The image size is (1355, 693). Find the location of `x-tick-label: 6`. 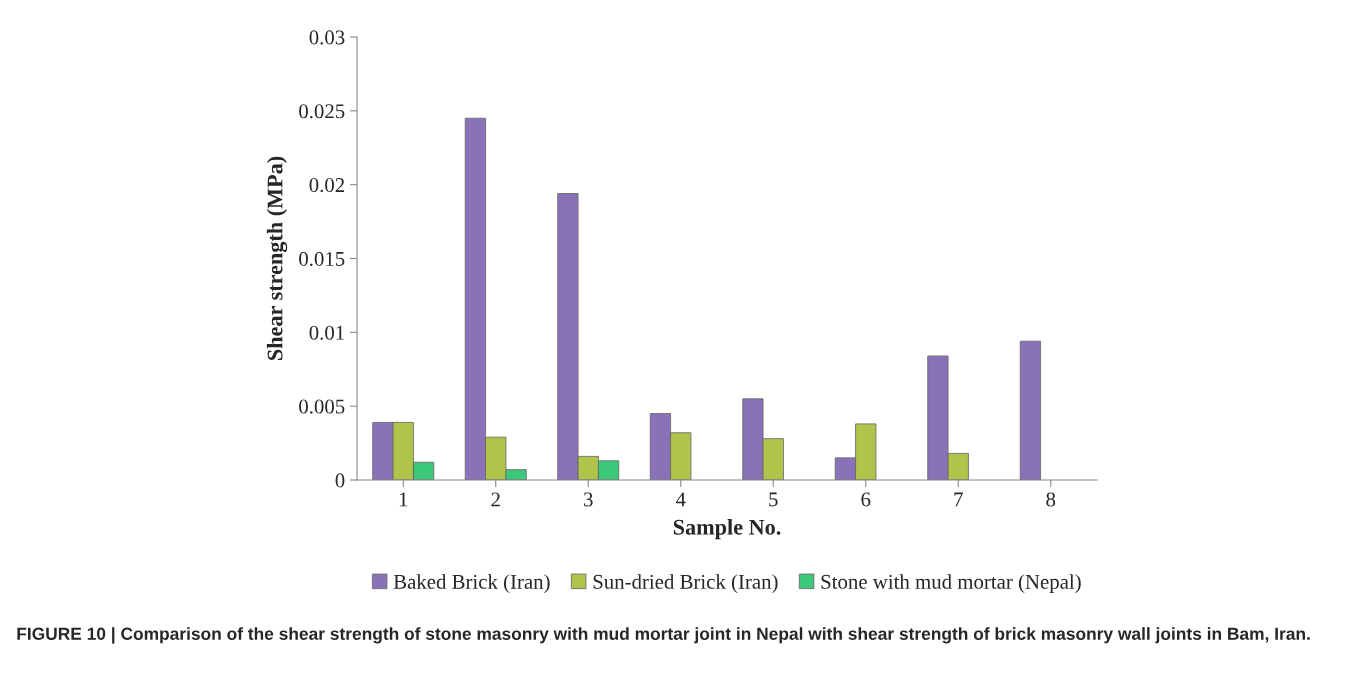

x-tick-label: 6 is located at coordinates (866, 499).